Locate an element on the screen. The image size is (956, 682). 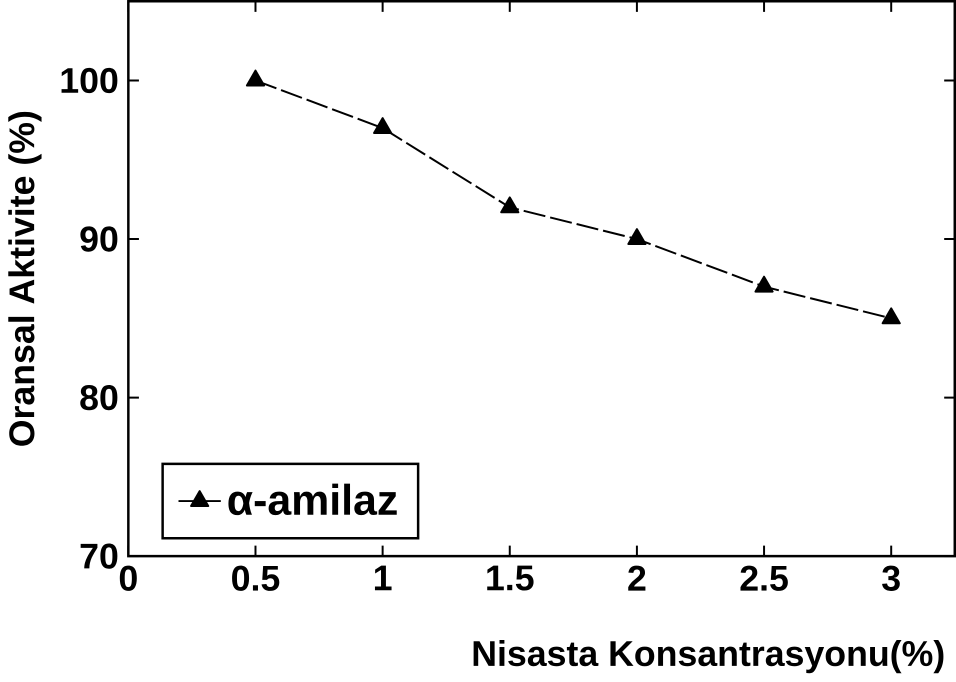
x-tick-label: 1 is located at coordinates (383, 578).